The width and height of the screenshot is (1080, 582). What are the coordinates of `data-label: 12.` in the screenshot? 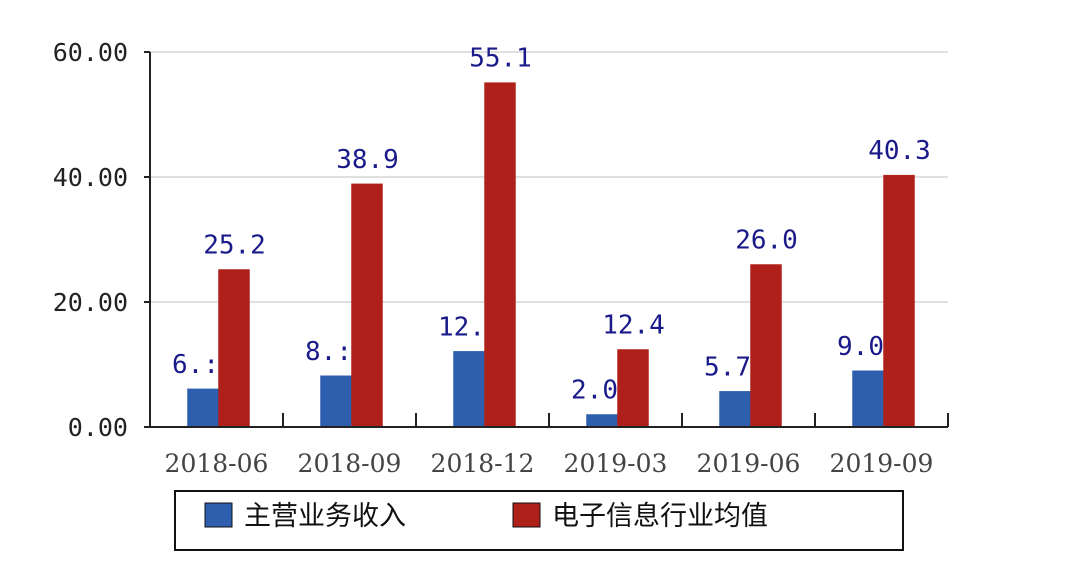 It's located at (461, 327).